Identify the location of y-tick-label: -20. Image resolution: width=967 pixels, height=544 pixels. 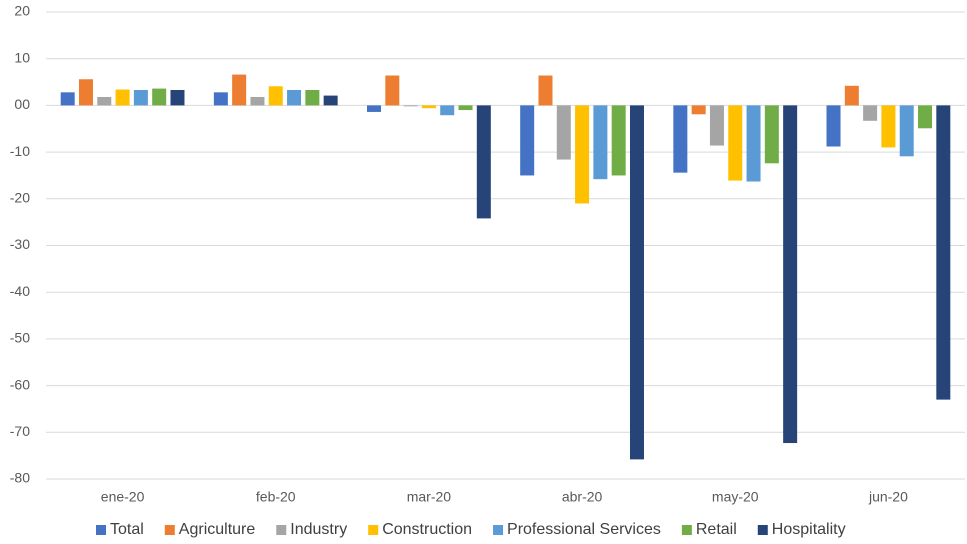
(20, 198).